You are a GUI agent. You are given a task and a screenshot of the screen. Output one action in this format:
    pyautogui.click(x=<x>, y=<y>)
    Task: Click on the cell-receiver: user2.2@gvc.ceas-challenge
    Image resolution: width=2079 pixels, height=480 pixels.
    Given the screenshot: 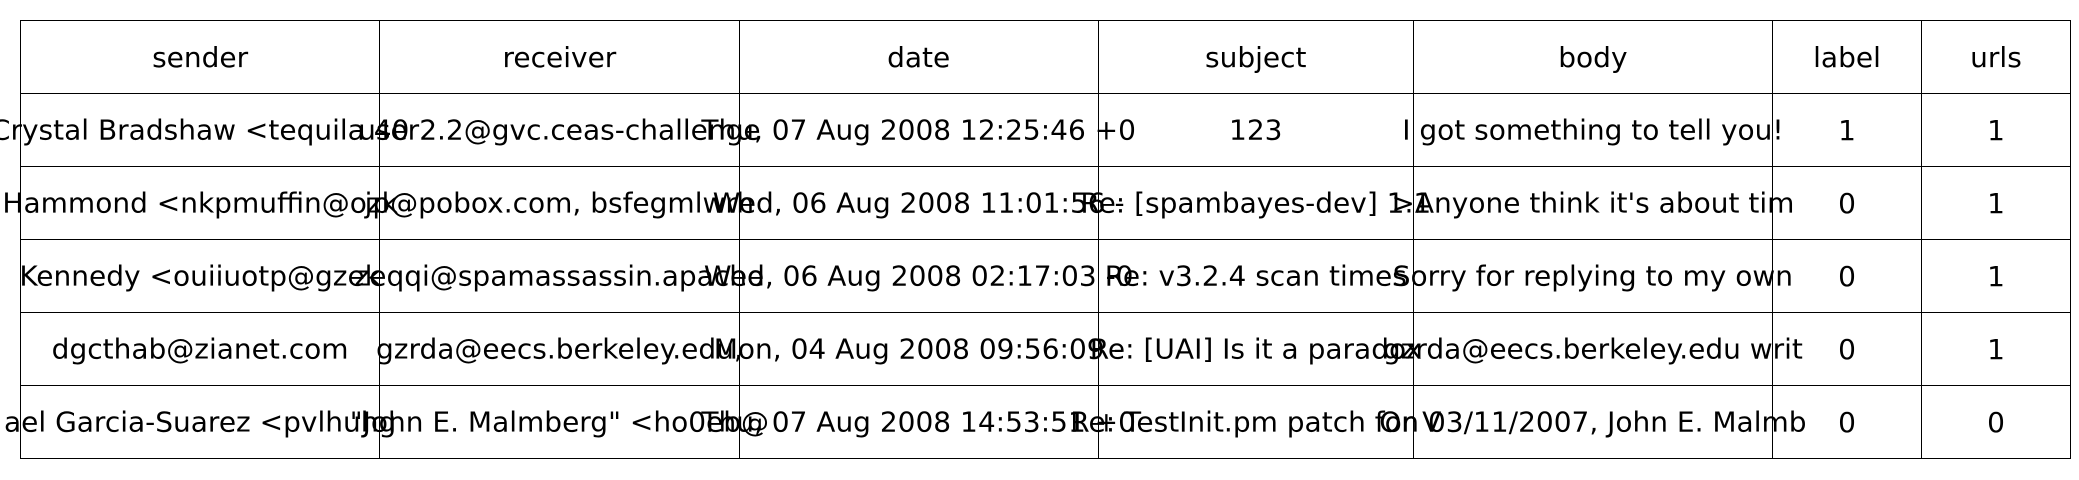 What is the action you would take?
    pyautogui.click(x=559, y=130)
    